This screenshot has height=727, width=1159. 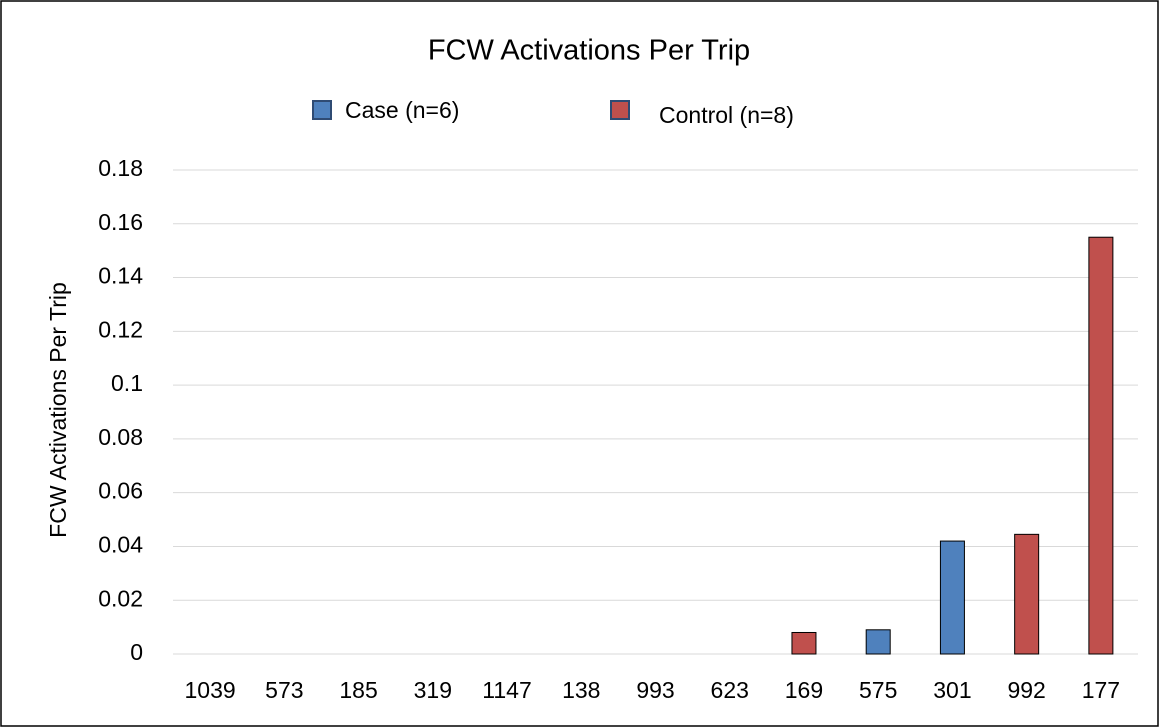 I want to click on y-tick-label: 0.02, so click(x=120, y=598).